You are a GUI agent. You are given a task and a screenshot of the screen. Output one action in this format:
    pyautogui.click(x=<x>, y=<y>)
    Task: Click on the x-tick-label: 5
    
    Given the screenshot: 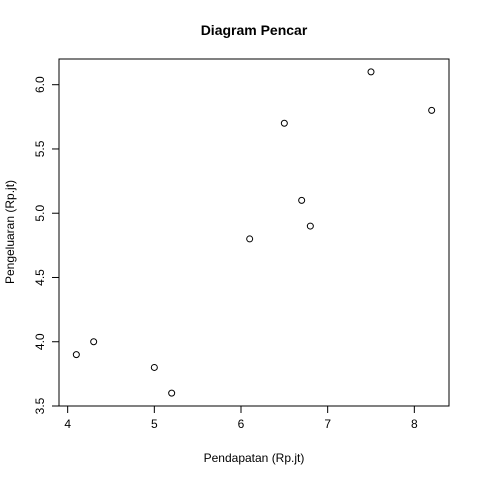 What is the action you would take?
    pyautogui.click(x=154, y=424)
    